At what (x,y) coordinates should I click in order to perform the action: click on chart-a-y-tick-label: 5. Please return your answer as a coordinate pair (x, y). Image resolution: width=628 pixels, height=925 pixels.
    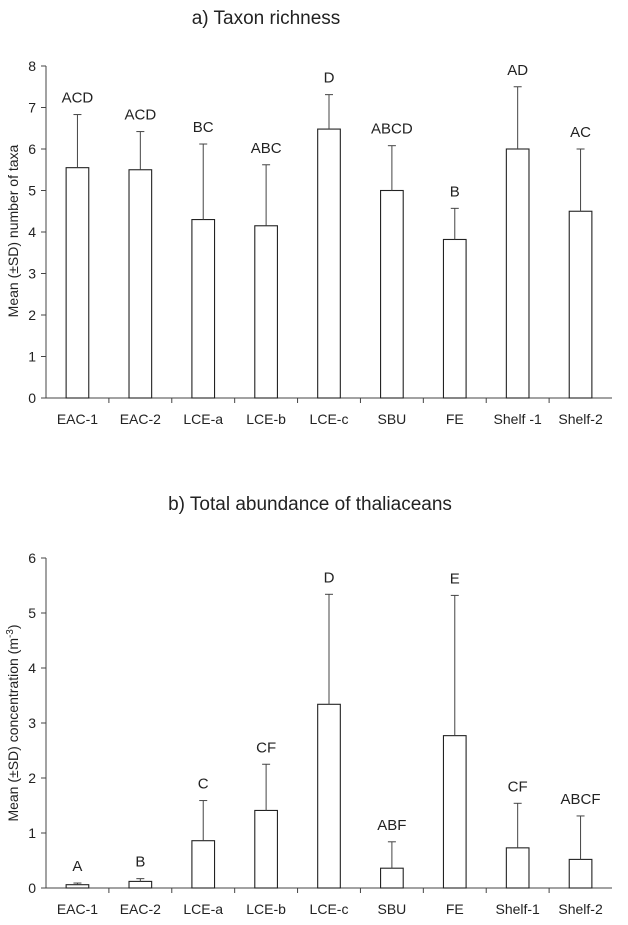
    Looking at the image, I should click on (32, 191).